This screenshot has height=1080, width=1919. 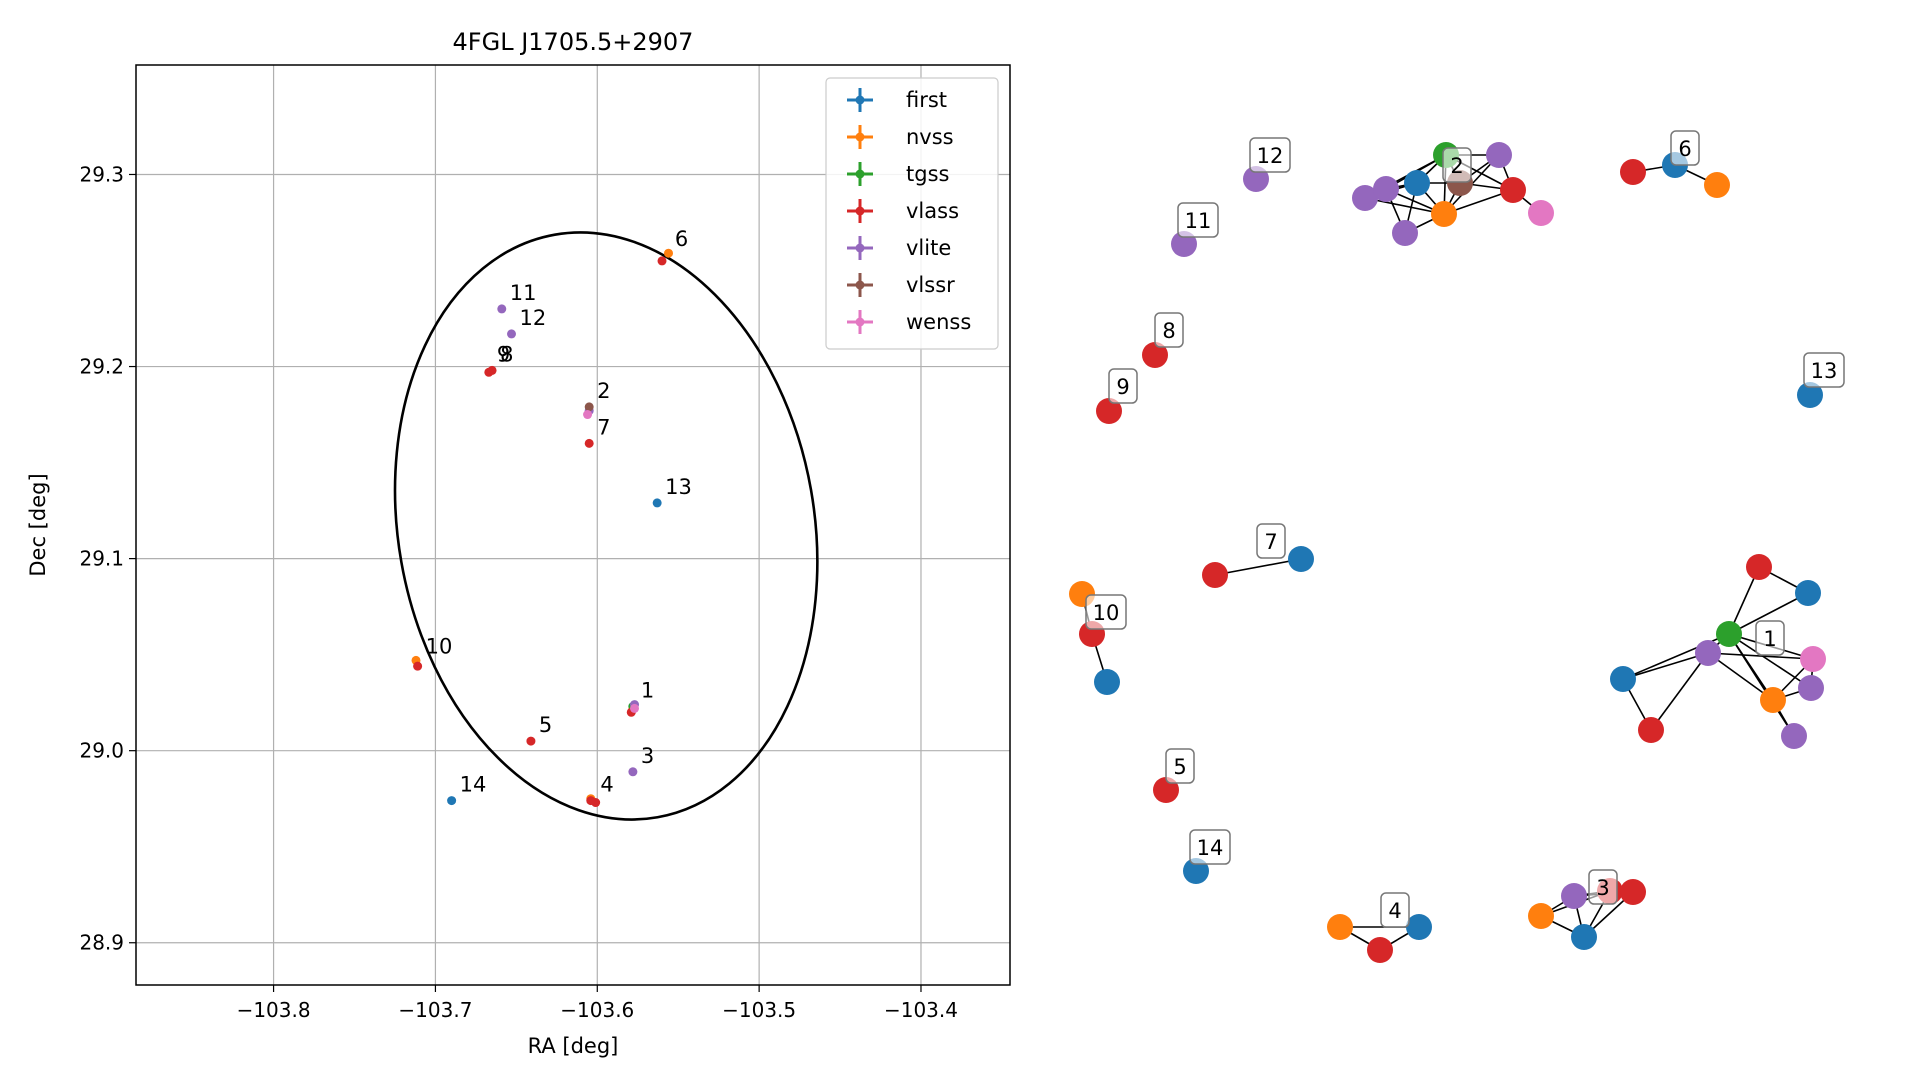 What do you see at coordinates (1729, 634) in the screenshot?
I see `network-node-tgss` at bounding box center [1729, 634].